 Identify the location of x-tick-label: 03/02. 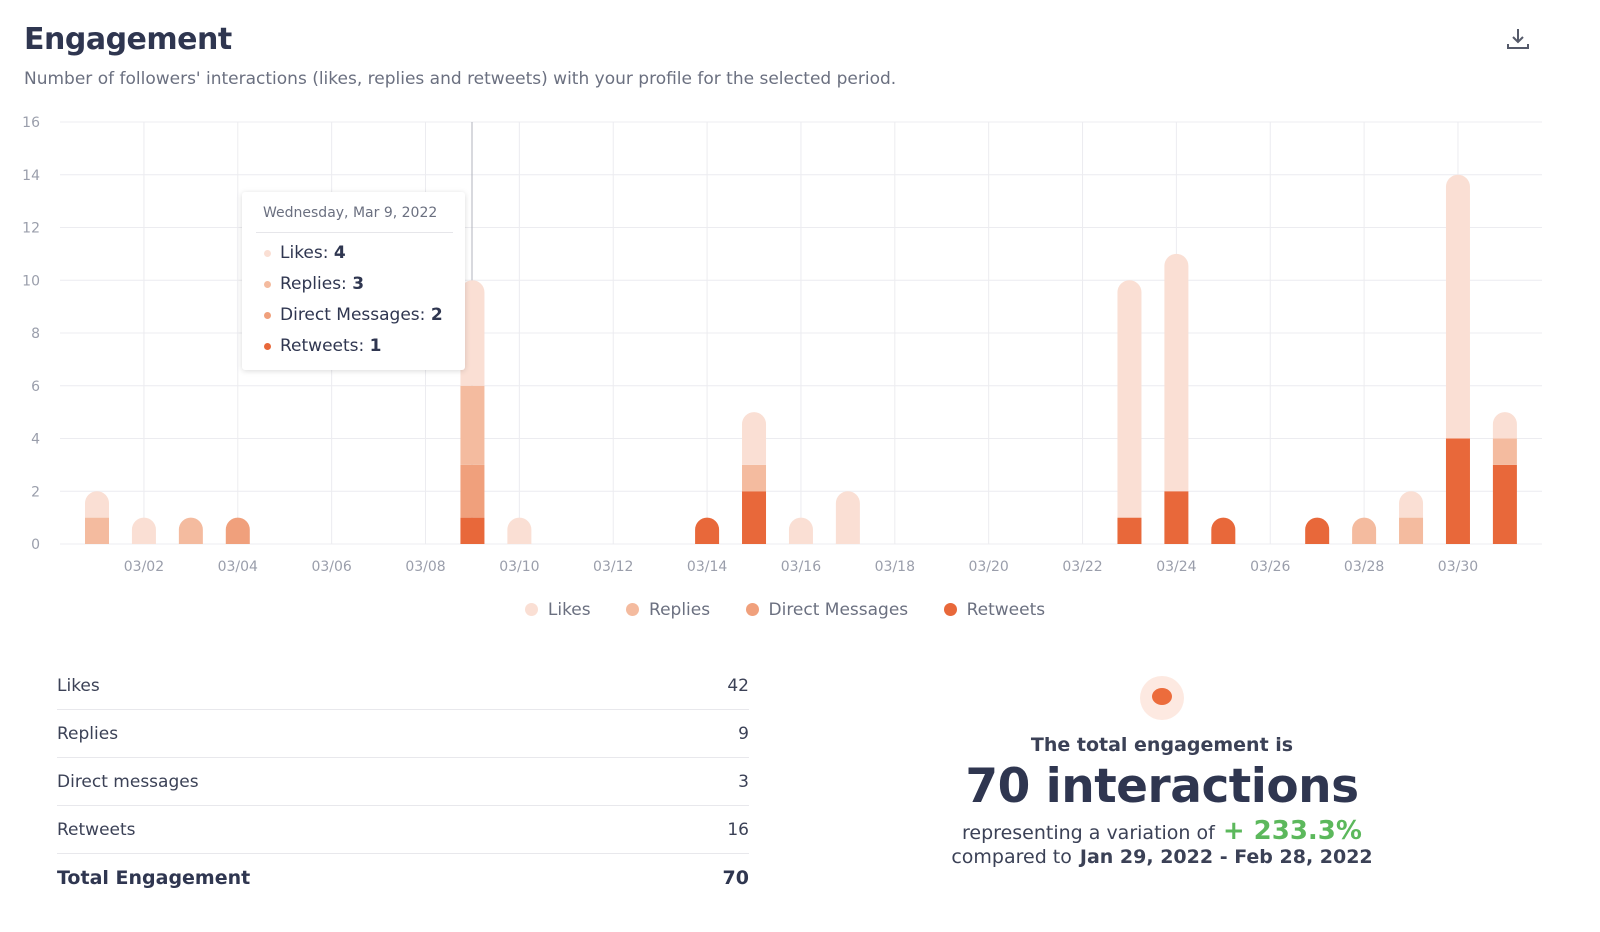
(144, 567).